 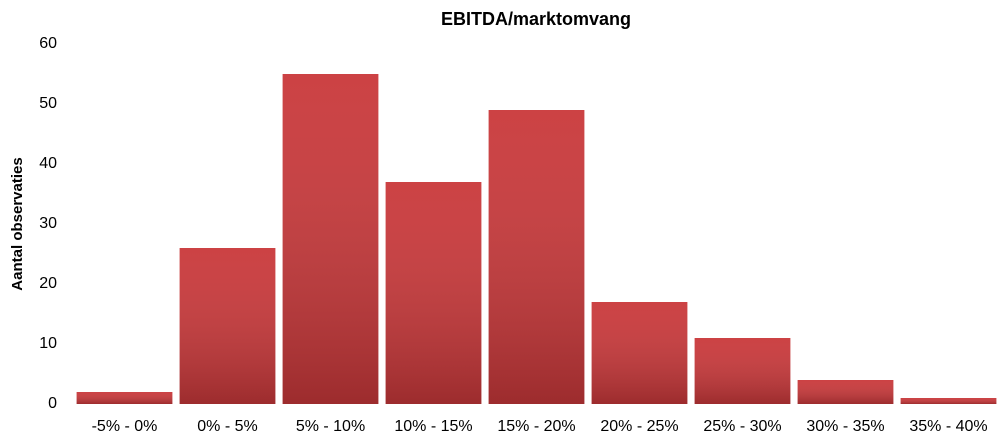 I want to click on x-tick-label: 30% - 35%, so click(x=845, y=426).